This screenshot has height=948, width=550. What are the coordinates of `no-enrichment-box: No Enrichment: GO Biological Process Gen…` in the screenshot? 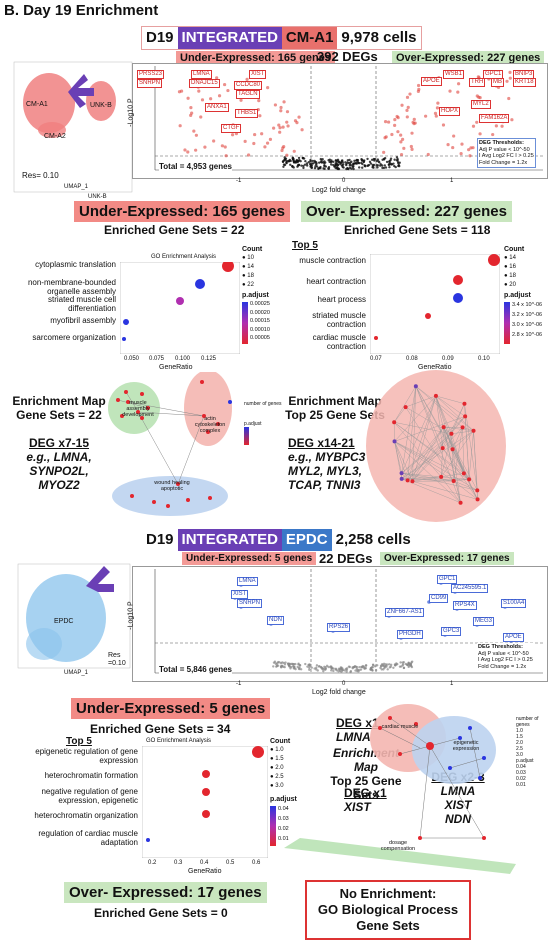 It's located at (388, 910).